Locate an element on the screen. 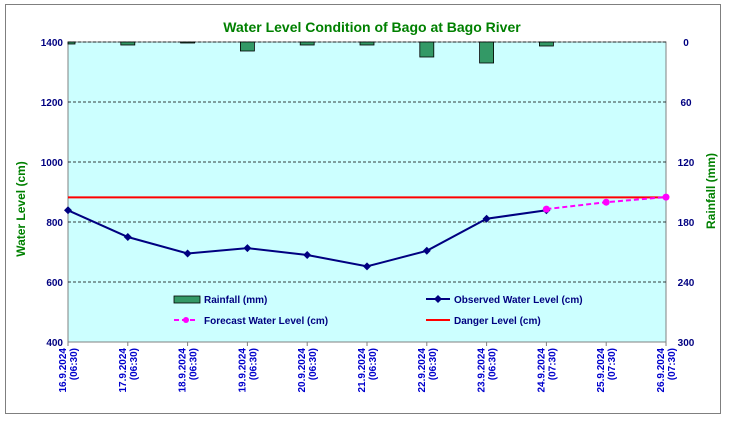  legend-item-observed: Observed Water Level (cm) is located at coordinates (504, 300).